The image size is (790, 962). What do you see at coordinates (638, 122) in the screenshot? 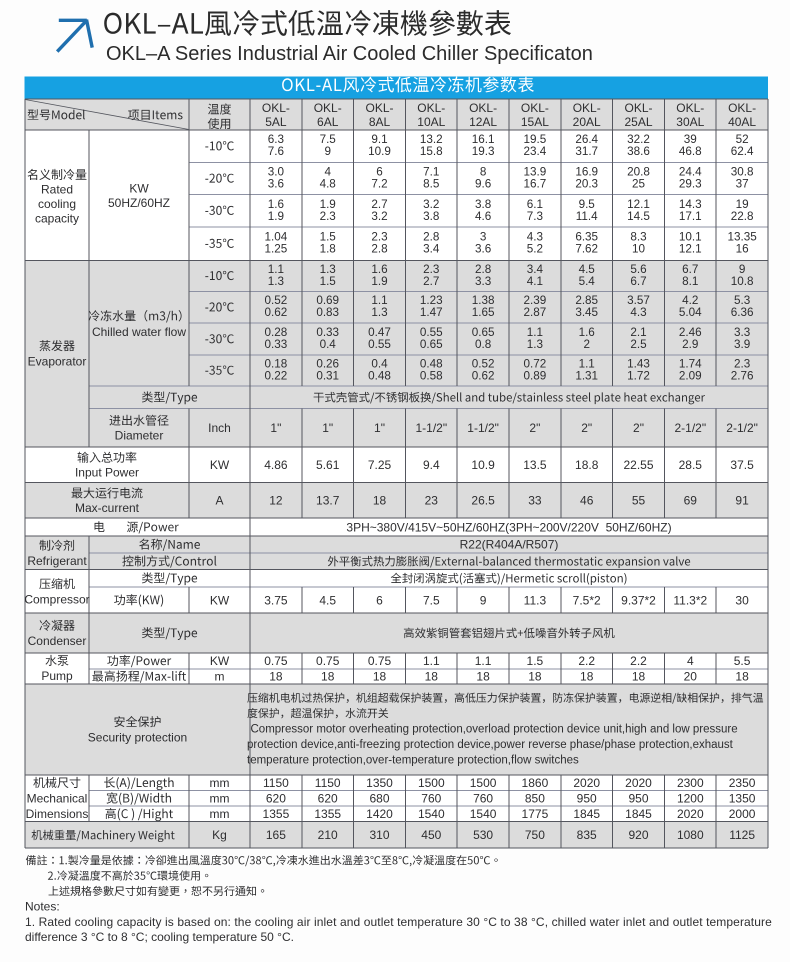
I see `svg-text: 25AL` at bounding box center [638, 122].